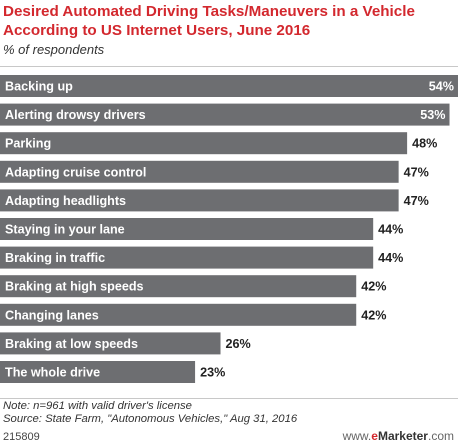 The image size is (458, 446). What do you see at coordinates (440, 436) in the screenshot?
I see `brand-suffix: .com` at bounding box center [440, 436].